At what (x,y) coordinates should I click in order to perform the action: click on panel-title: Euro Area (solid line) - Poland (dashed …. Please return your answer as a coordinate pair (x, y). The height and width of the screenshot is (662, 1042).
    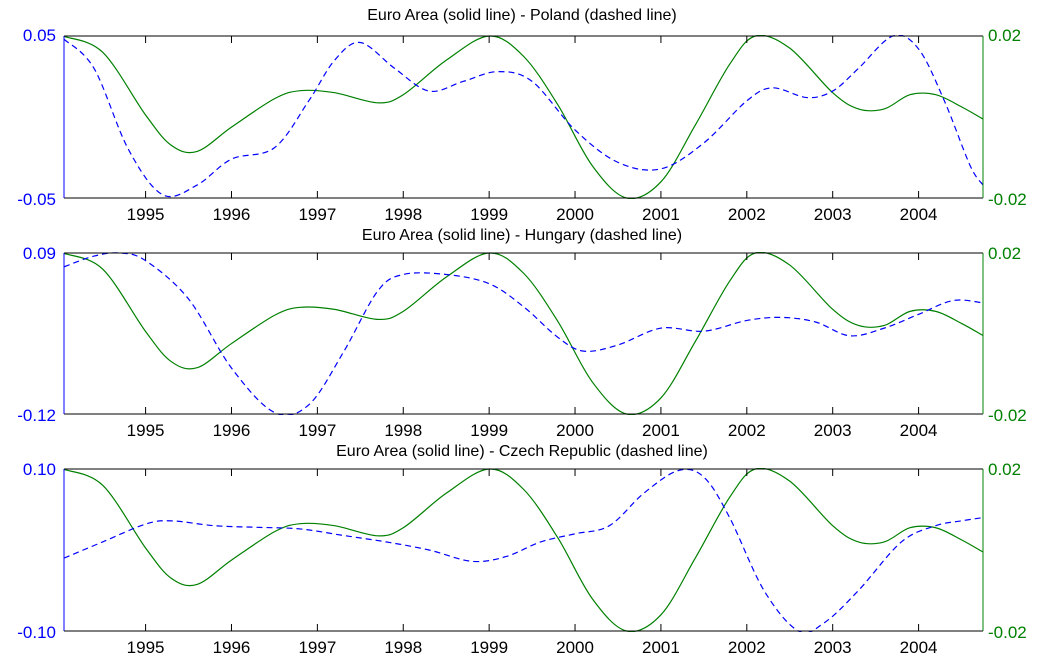
    Looking at the image, I should click on (522, 15).